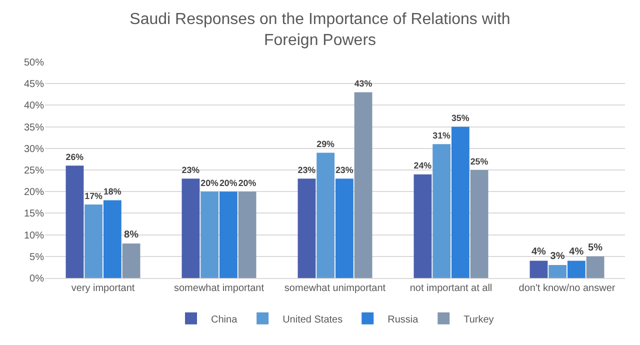 This screenshot has height=345, width=640. Describe the element at coordinates (93, 195) in the screenshot. I see `data-label: 17%` at that location.